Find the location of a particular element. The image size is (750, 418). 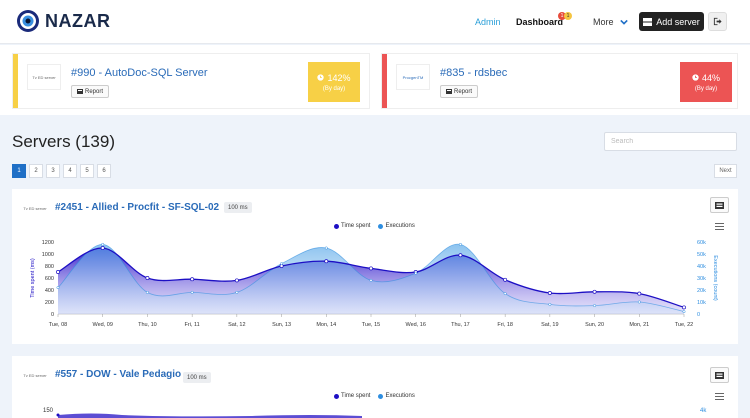

x-tick-label: Mon, 21 is located at coordinates (639, 325).